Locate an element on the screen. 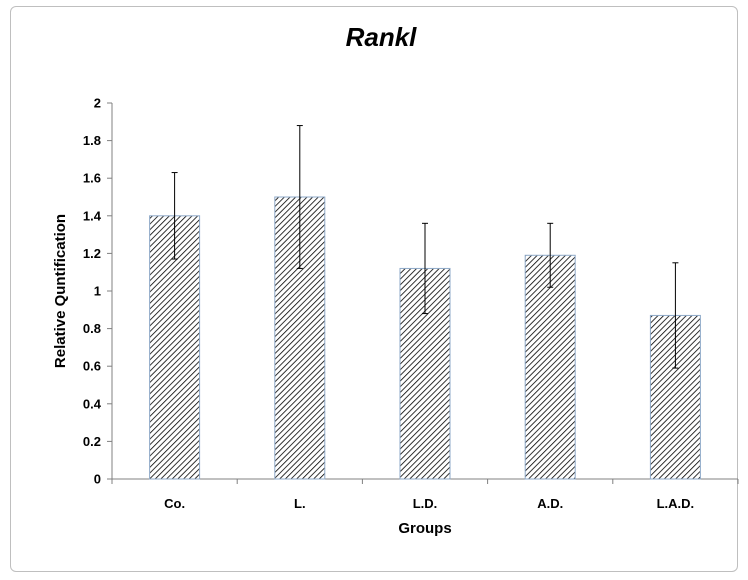 This screenshot has width=748, height=580. y-tick-label: 1.6 is located at coordinates (92, 178).